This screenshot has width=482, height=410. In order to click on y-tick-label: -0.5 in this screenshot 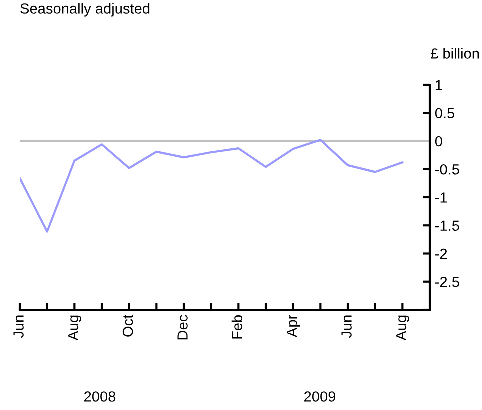, I will do `click(448, 169)`.